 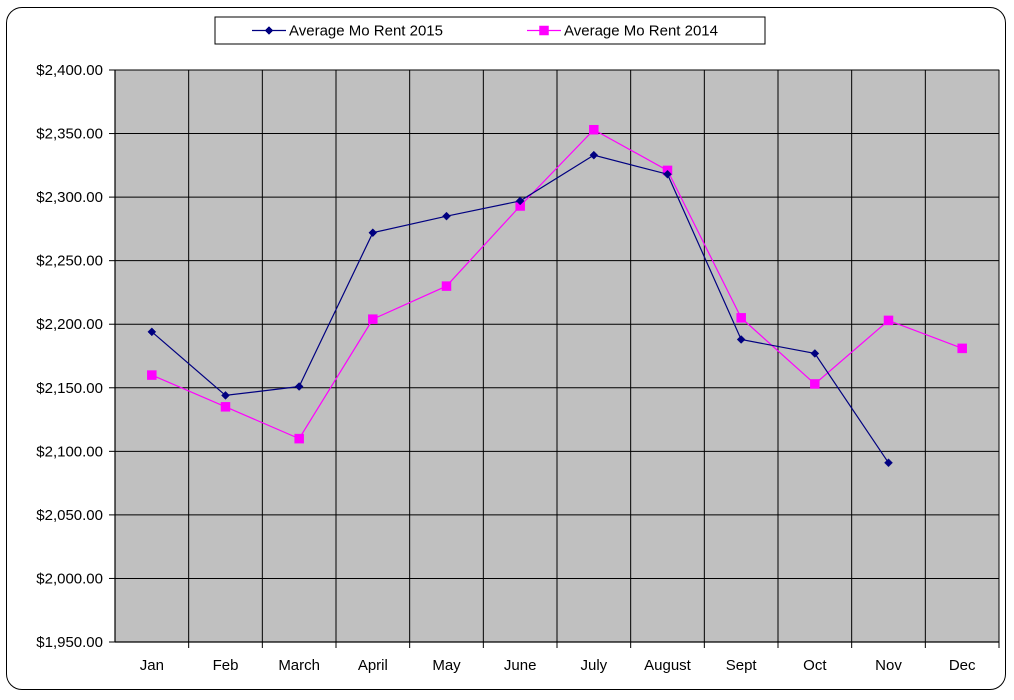 What do you see at coordinates (69, 197) in the screenshot?
I see `y-tick-label: $2,300.00` at bounding box center [69, 197].